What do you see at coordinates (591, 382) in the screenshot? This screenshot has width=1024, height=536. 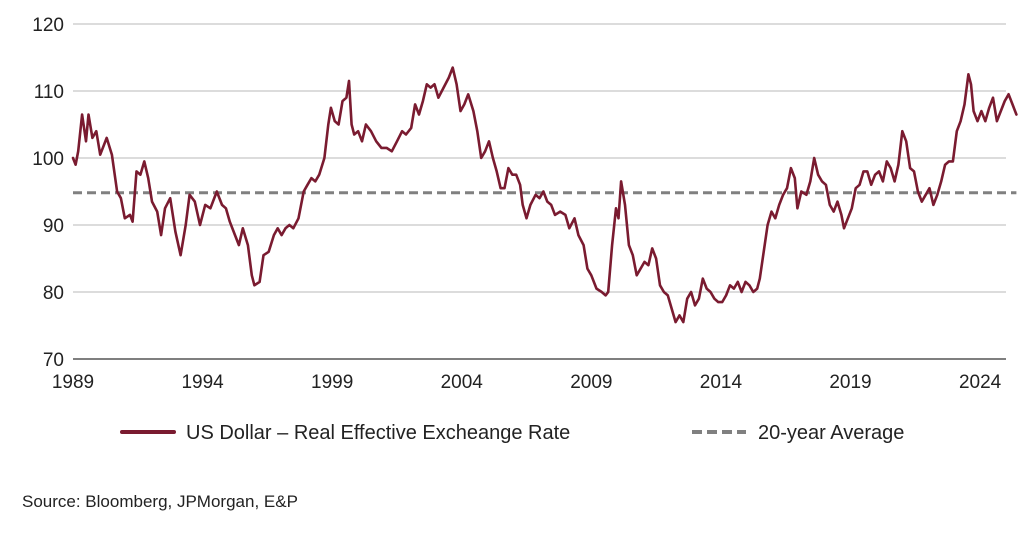 I see `x-tick-label: 2009` at bounding box center [591, 382].